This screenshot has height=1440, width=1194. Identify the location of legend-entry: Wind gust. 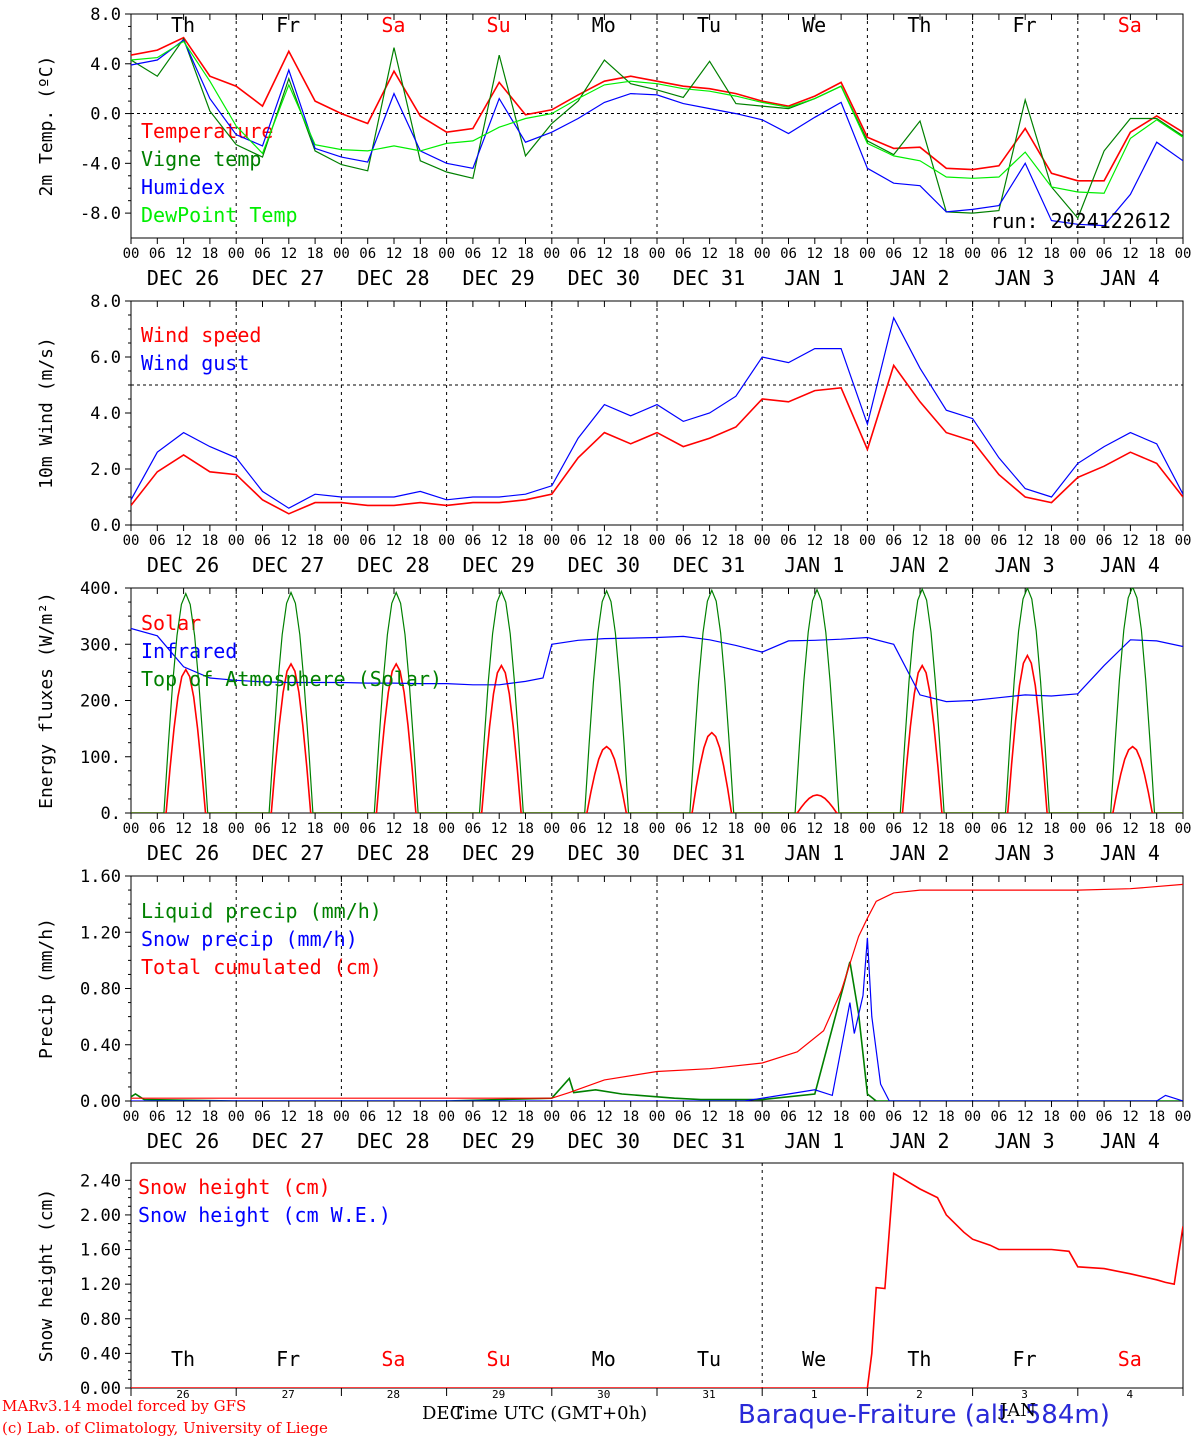
(195, 363).